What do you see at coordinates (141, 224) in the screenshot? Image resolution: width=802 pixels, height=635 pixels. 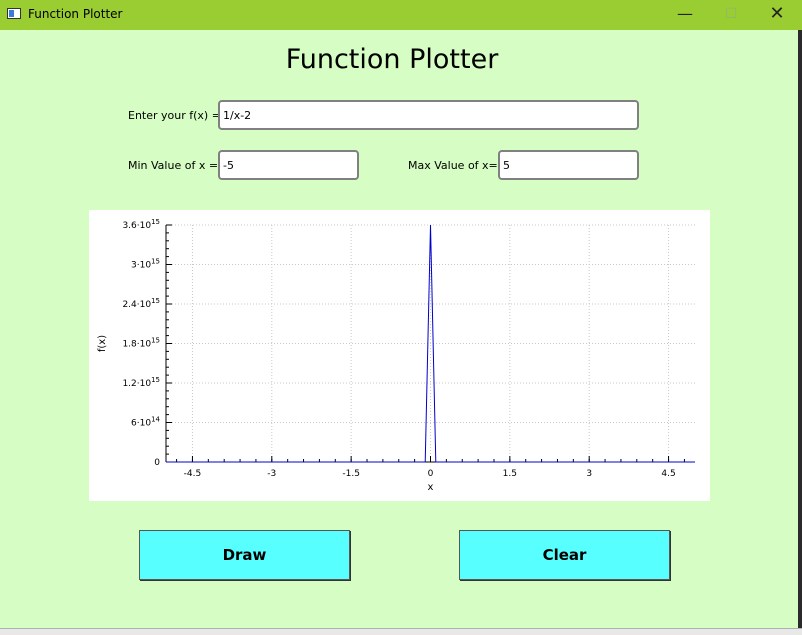 I see `y-tick-label: 3.6·10¹⁵` at bounding box center [141, 224].